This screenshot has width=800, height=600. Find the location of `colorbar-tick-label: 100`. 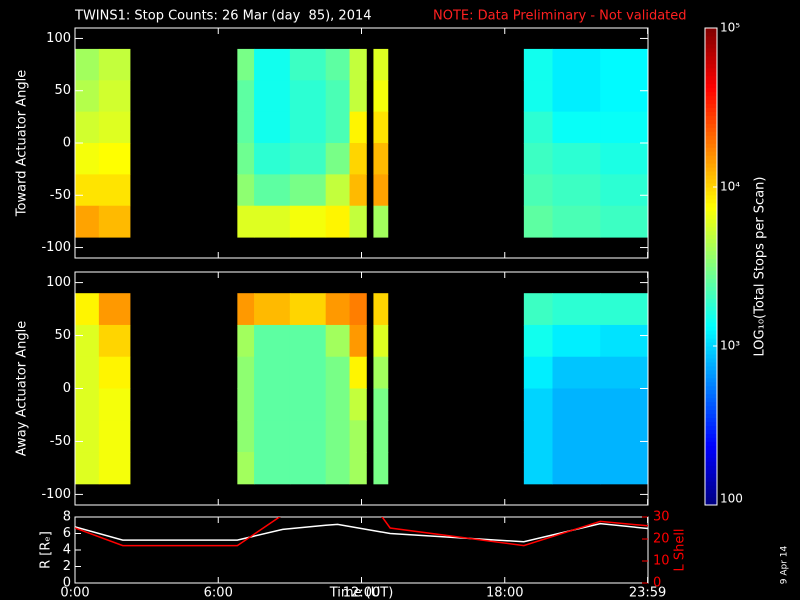

colorbar-tick-label: 100 is located at coordinates (731, 499).